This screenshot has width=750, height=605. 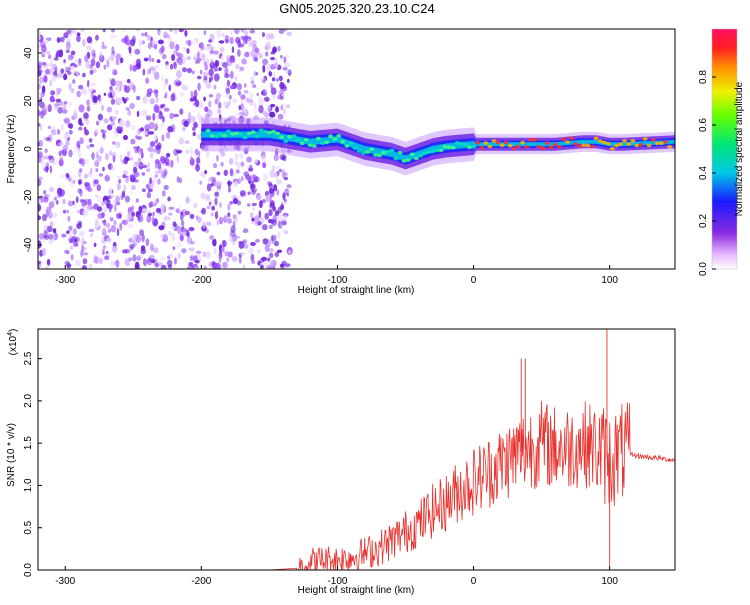 What do you see at coordinates (336, 576) in the screenshot?
I see `snr-x-ticks: -300 -200 -100 0 100` at bounding box center [336, 576].